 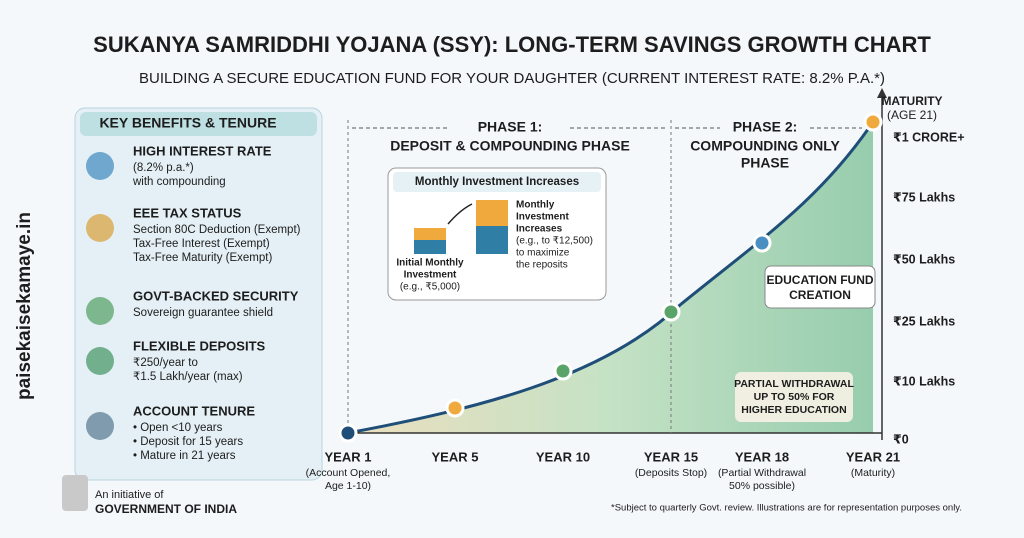 What do you see at coordinates (510, 127) in the screenshot?
I see `phase-label: PHASE 1:` at bounding box center [510, 127].